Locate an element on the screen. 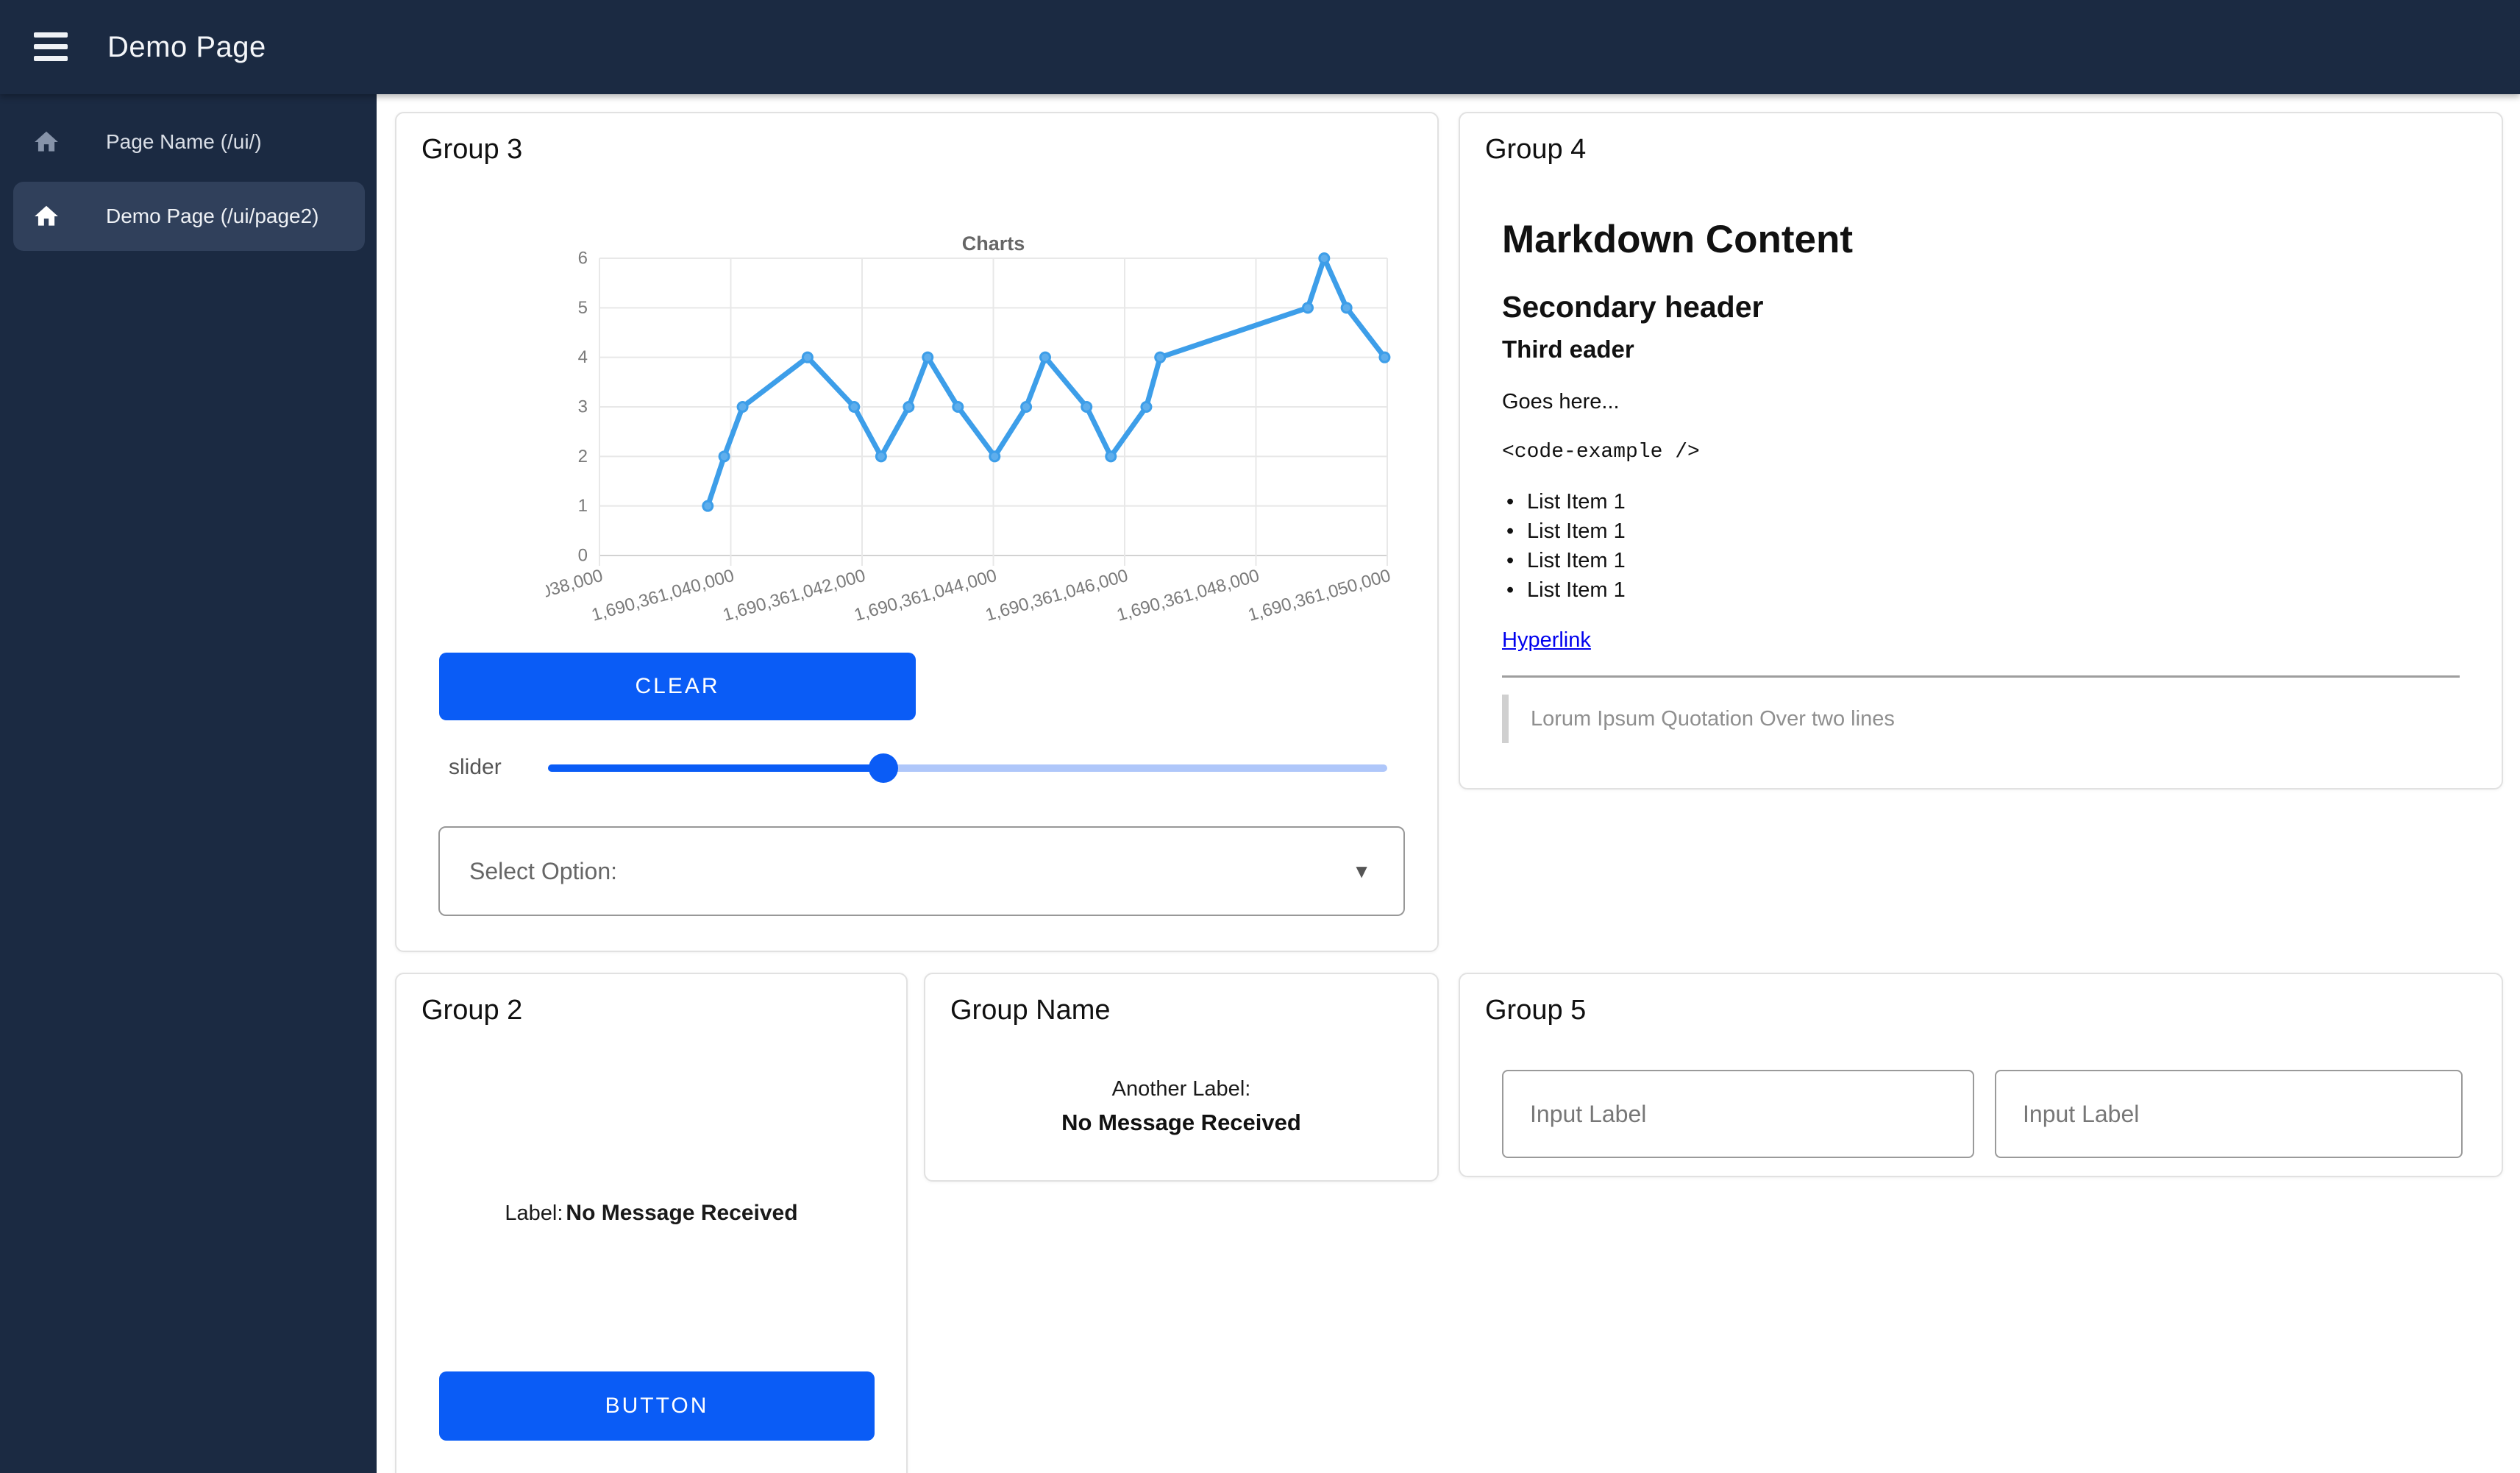 The image size is (2520, 1473). hamburger-menu-icon is located at coordinates (51, 47).